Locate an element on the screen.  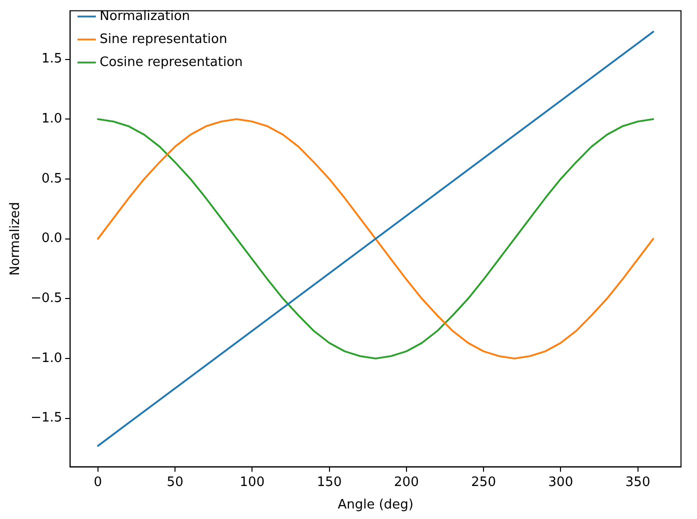
y-tick-label: −1.0 is located at coordinates (46, 358).